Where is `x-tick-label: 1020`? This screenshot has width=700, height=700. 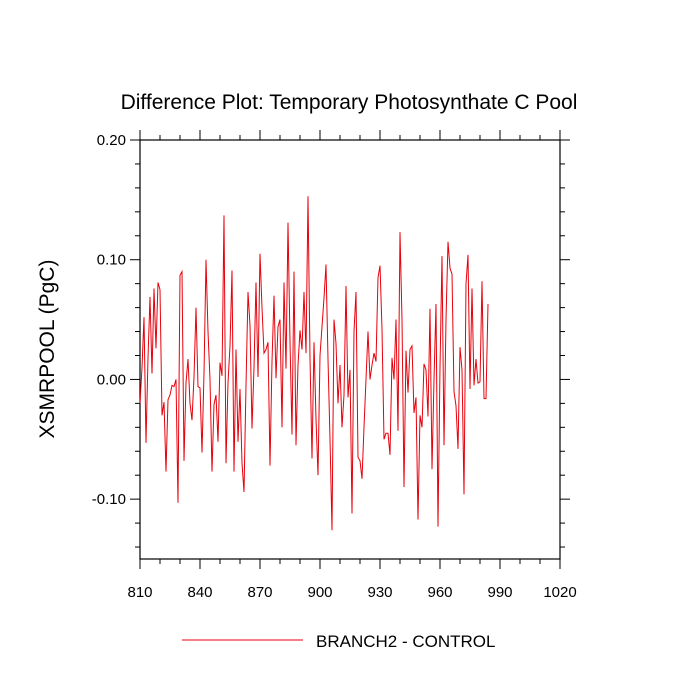
x-tick-label: 1020 is located at coordinates (559, 592).